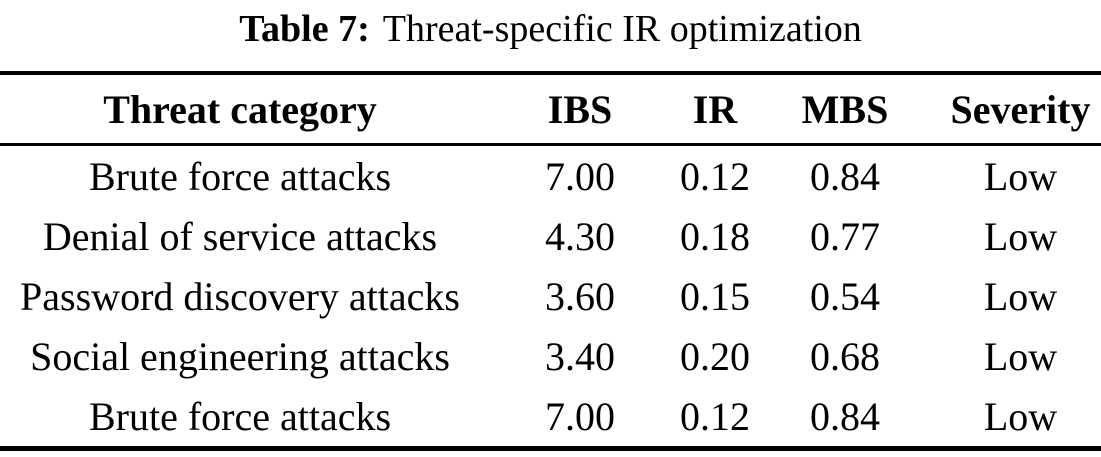 The image size is (1101, 457). What do you see at coordinates (580, 356) in the screenshot?
I see `cell-ibs: 3.40` at bounding box center [580, 356].